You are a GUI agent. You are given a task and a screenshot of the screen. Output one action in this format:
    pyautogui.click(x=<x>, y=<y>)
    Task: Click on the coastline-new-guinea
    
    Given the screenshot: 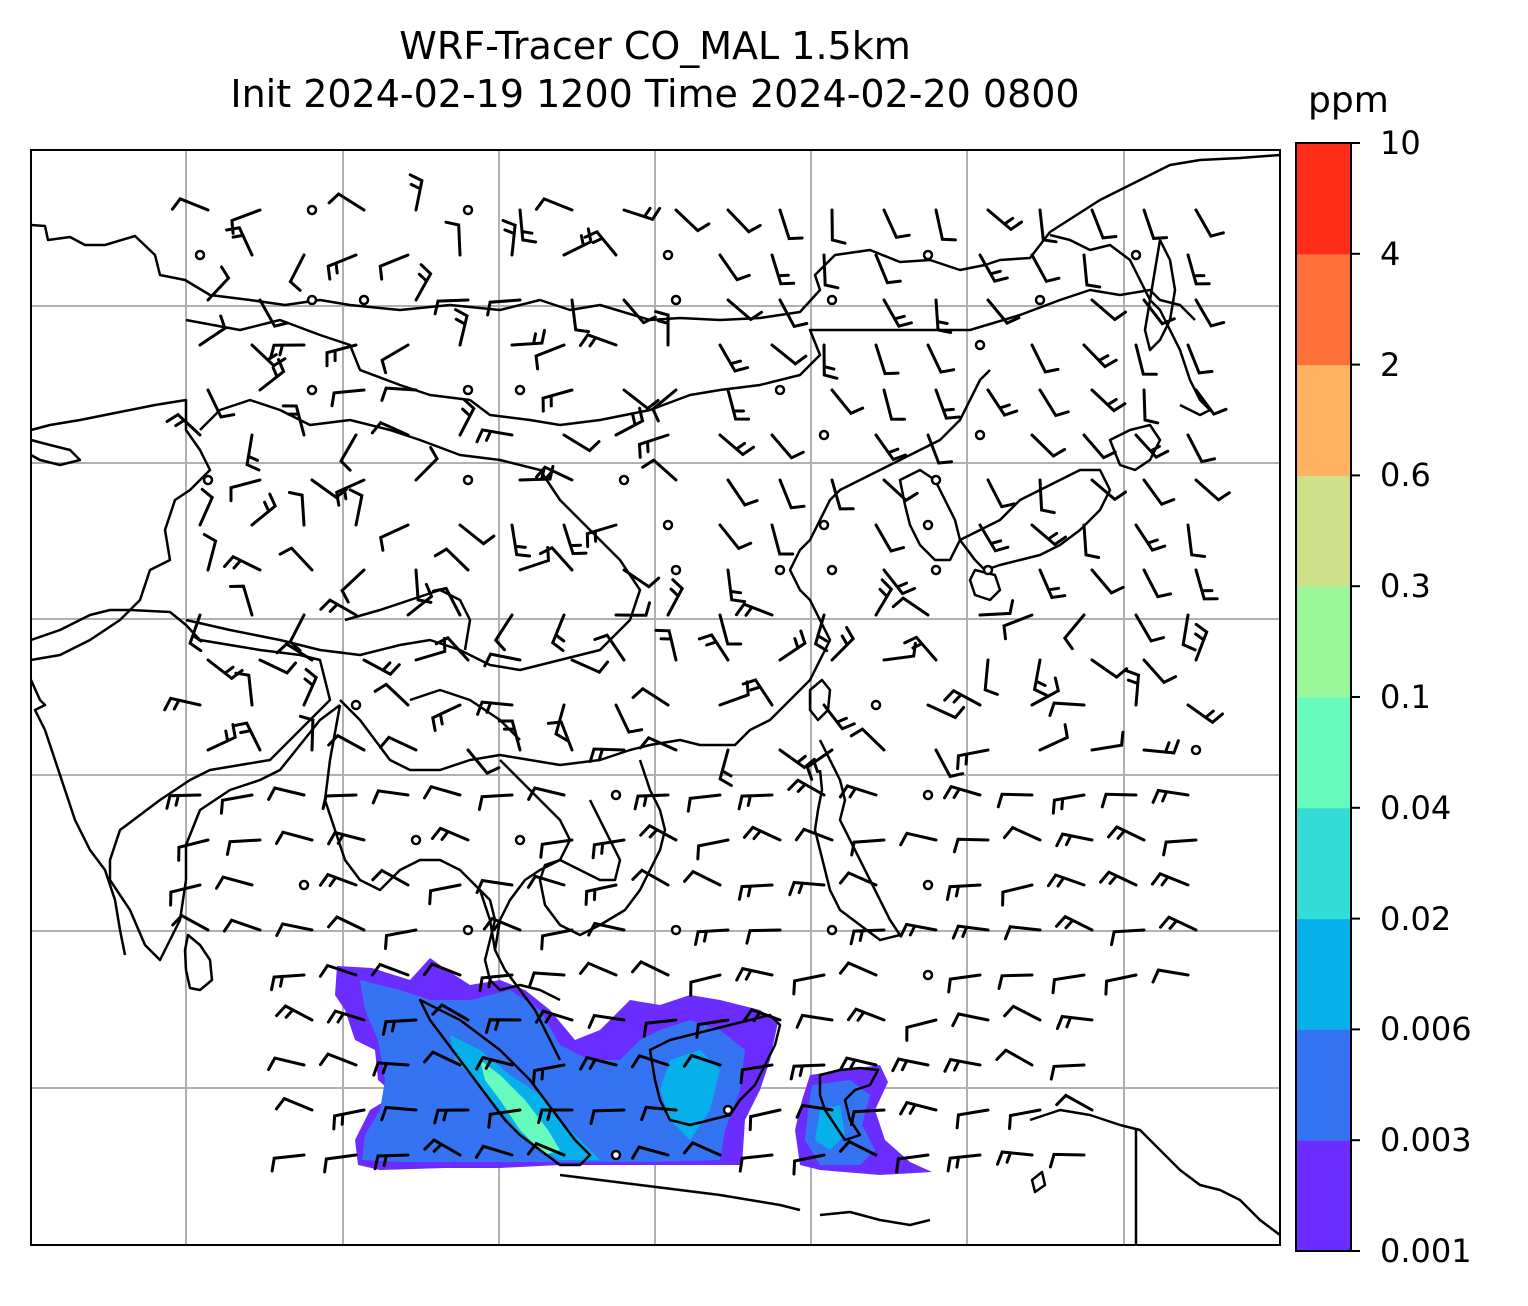 What is the action you would take?
    pyautogui.click(x=1155, y=1172)
    